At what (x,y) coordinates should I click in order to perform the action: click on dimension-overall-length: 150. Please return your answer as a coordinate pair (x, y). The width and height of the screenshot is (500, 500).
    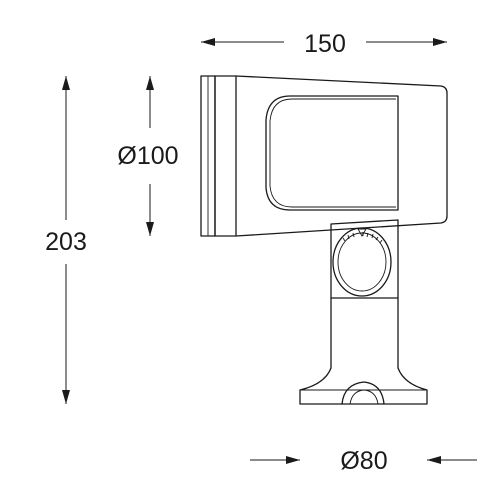
    Looking at the image, I should click on (324, 44).